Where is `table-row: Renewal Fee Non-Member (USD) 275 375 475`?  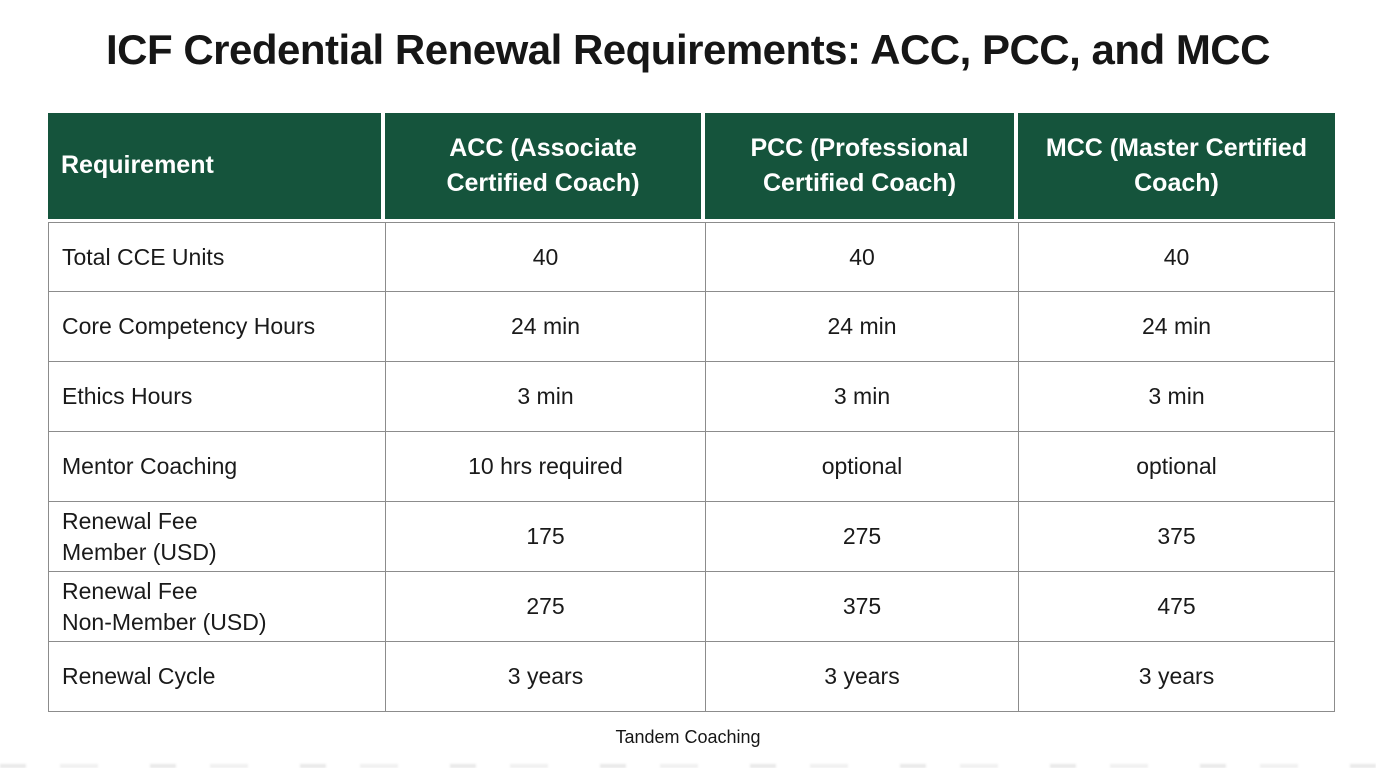 table-row: Renewal Fee Non-Member (USD) 275 375 475 is located at coordinates (691, 607).